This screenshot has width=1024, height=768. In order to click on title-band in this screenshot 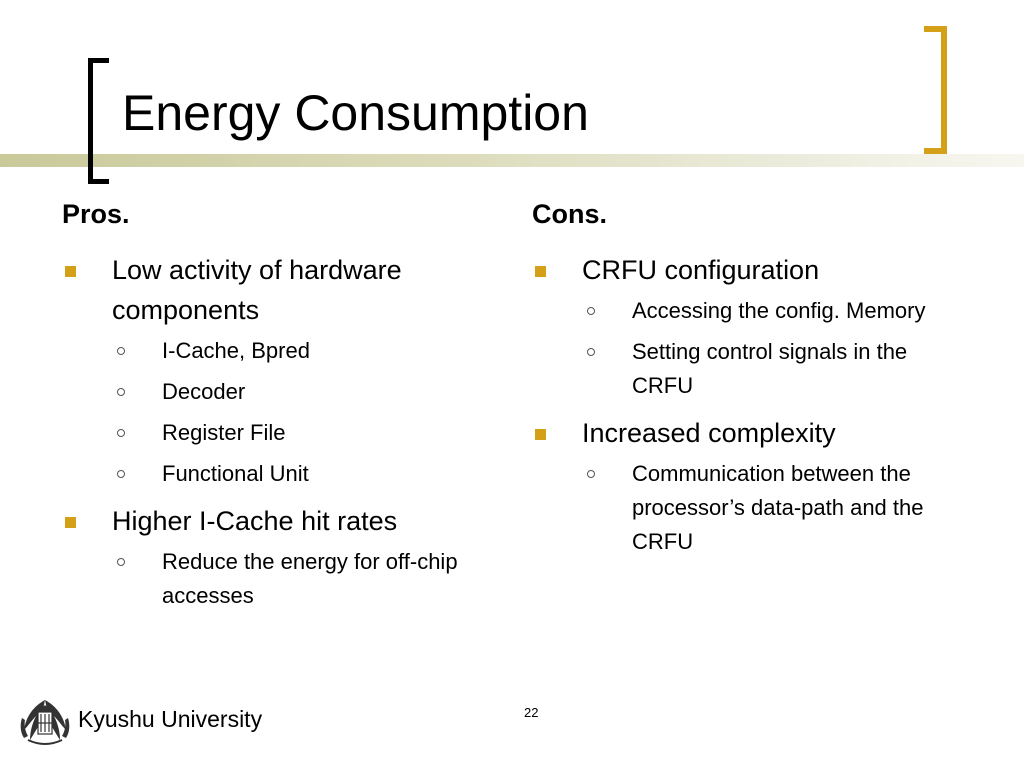, I will do `click(512, 160)`.